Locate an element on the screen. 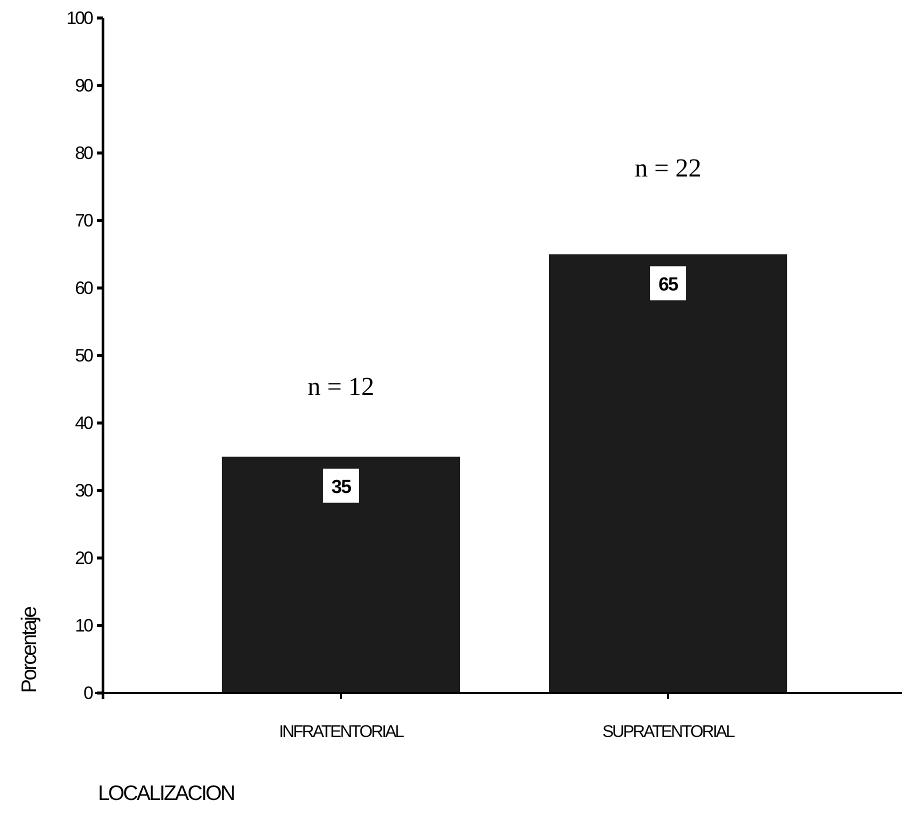 The image size is (902, 832). y-tick-label: 10 is located at coordinates (84, 626).